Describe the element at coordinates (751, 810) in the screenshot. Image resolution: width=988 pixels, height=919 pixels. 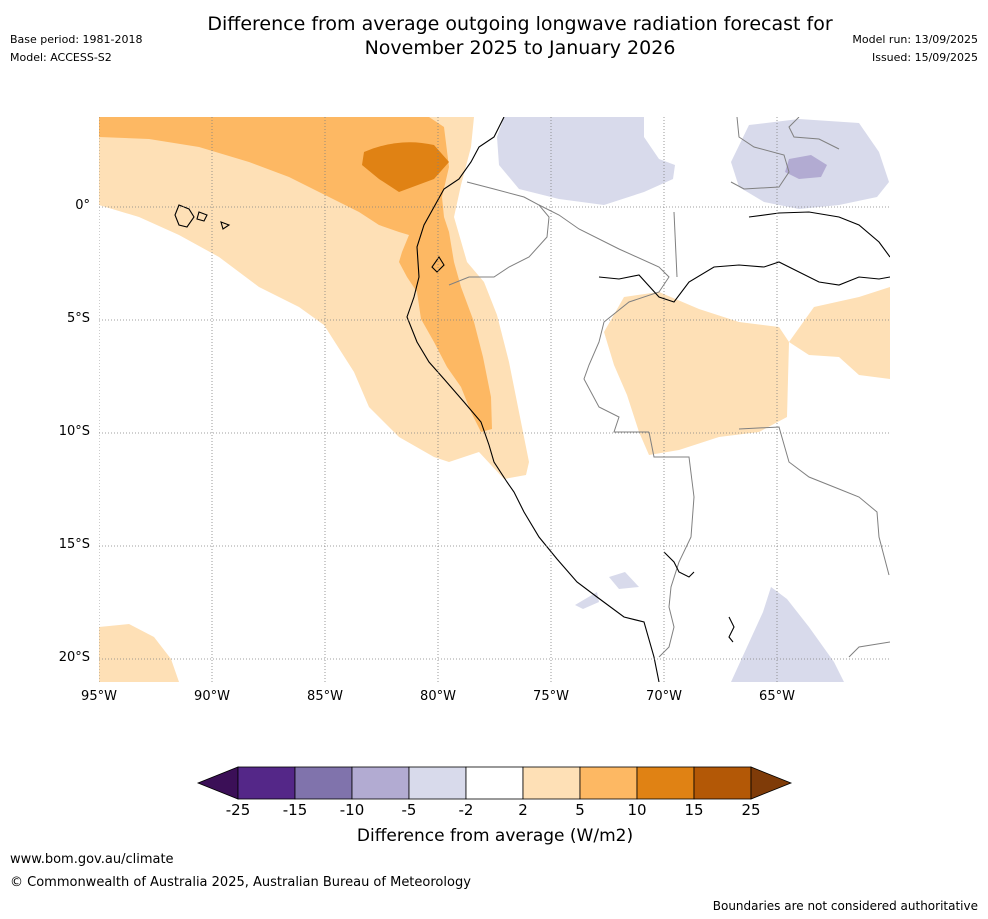
I see `colorbar-tick: 25` at that location.